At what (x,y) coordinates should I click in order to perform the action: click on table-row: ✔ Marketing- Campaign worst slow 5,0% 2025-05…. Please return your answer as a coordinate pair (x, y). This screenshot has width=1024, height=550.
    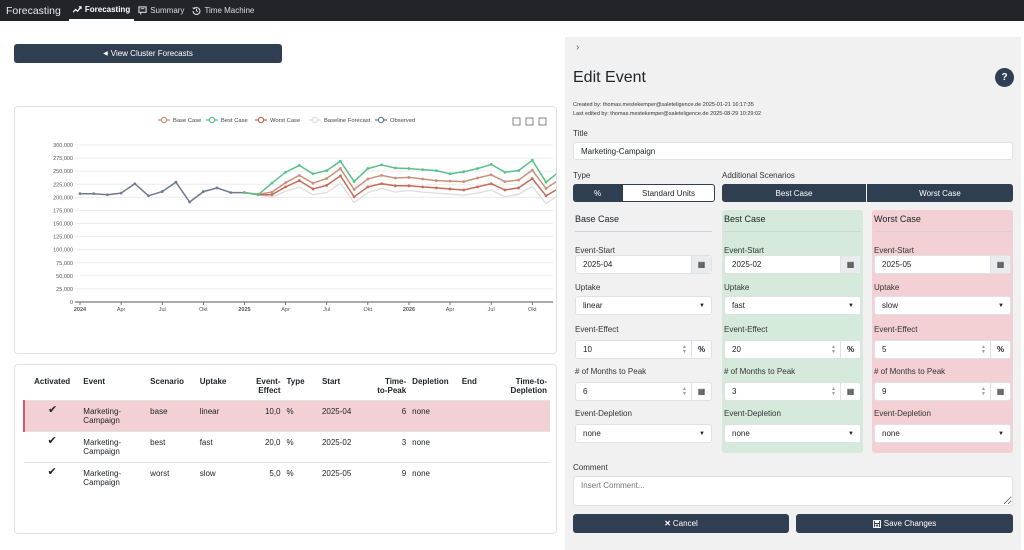
    Looking at the image, I should click on (287, 478).